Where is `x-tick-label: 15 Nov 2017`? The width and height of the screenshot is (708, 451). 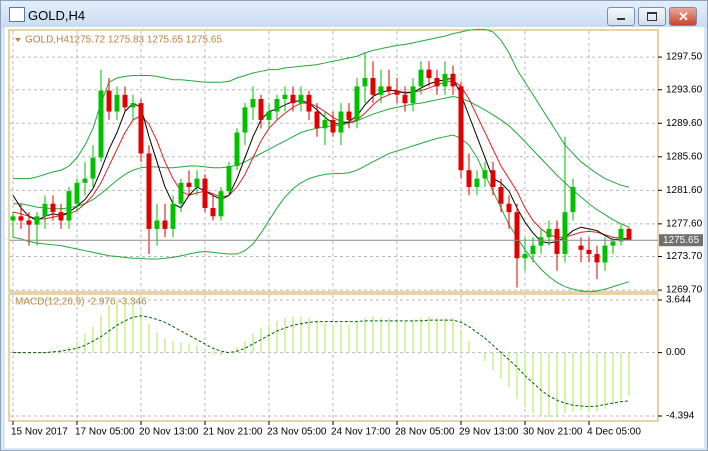
x-tick-label: 15 Nov 2017 is located at coordinates (39, 432).